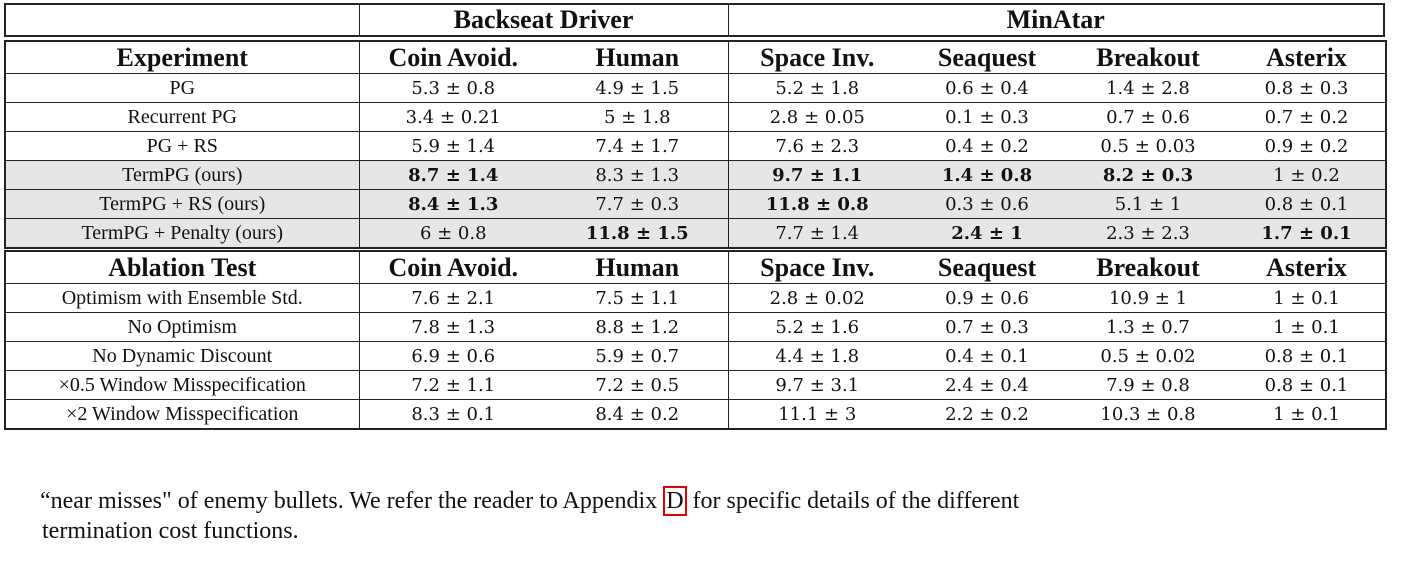 This screenshot has height=585, width=1419. What do you see at coordinates (987, 385) in the screenshot?
I see `value-cell: 2.4 ± 0.4` at bounding box center [987, 385].